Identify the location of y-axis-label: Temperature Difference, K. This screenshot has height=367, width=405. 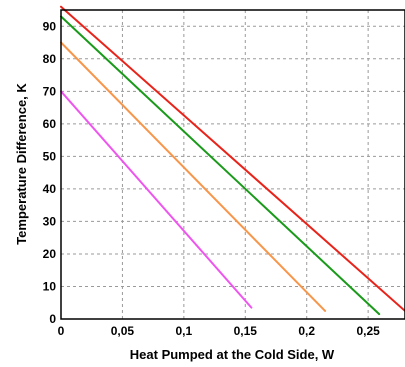
(21, 164).